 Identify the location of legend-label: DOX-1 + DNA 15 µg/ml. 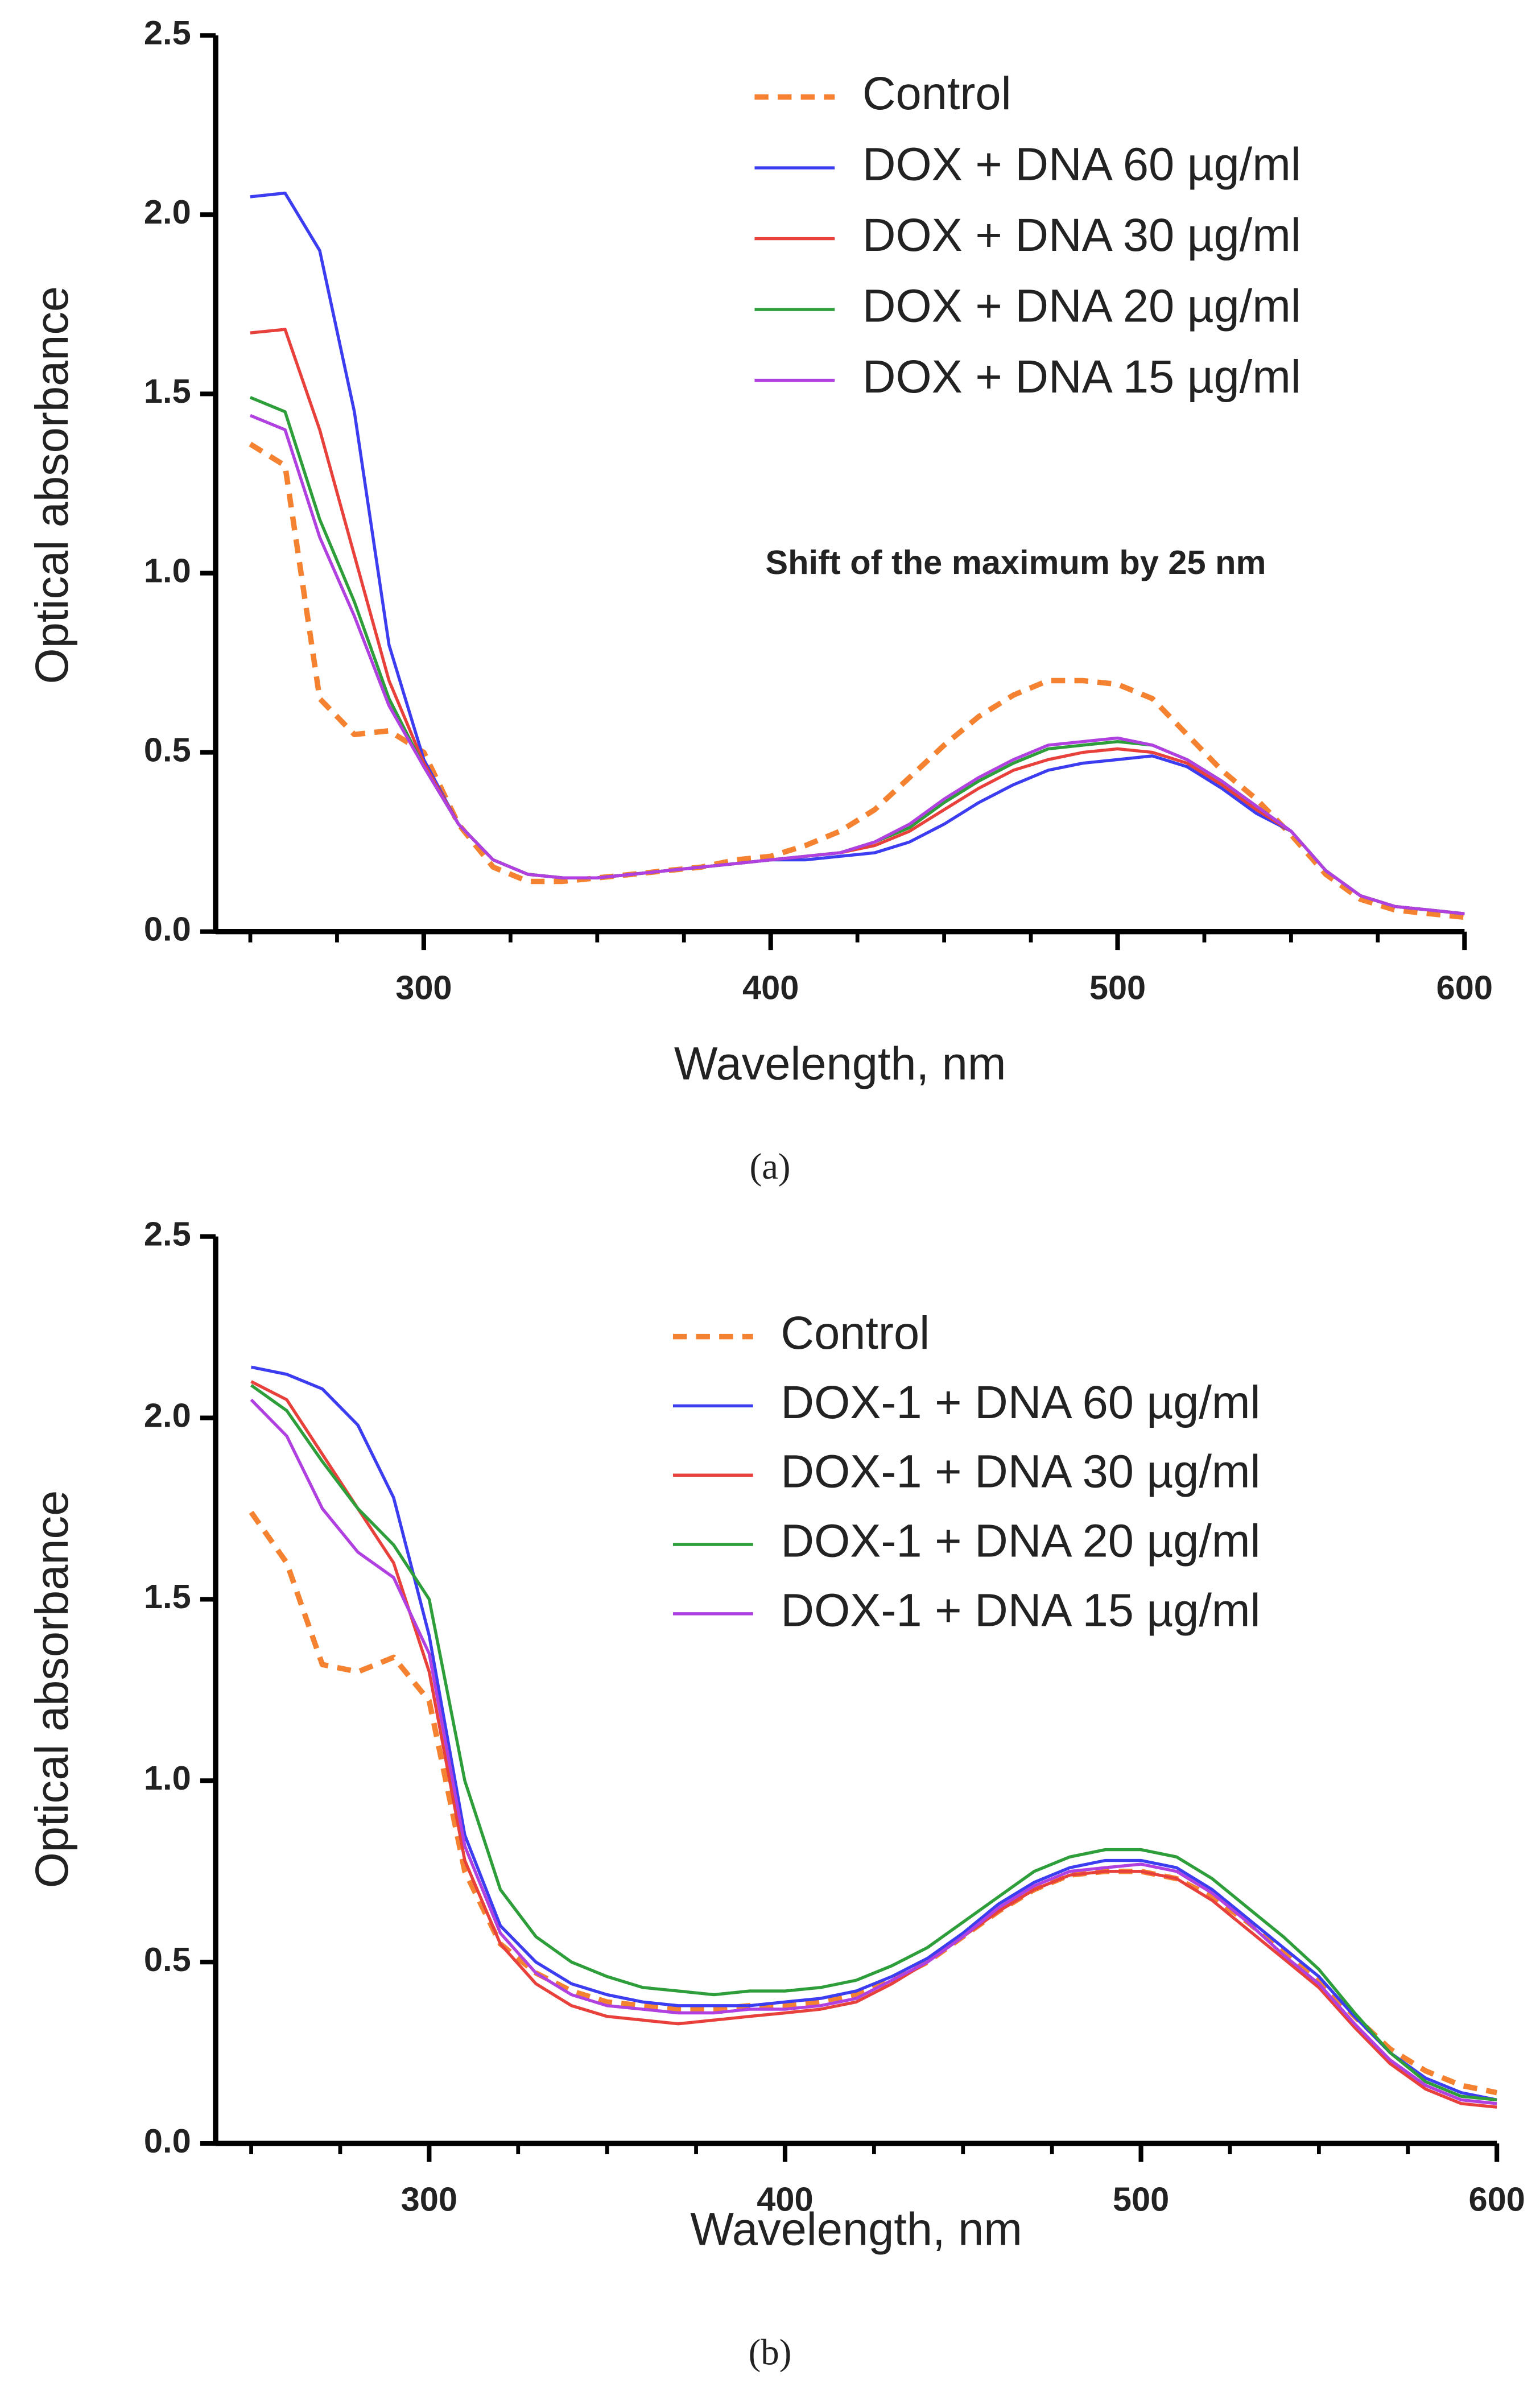
(1020, 1610).